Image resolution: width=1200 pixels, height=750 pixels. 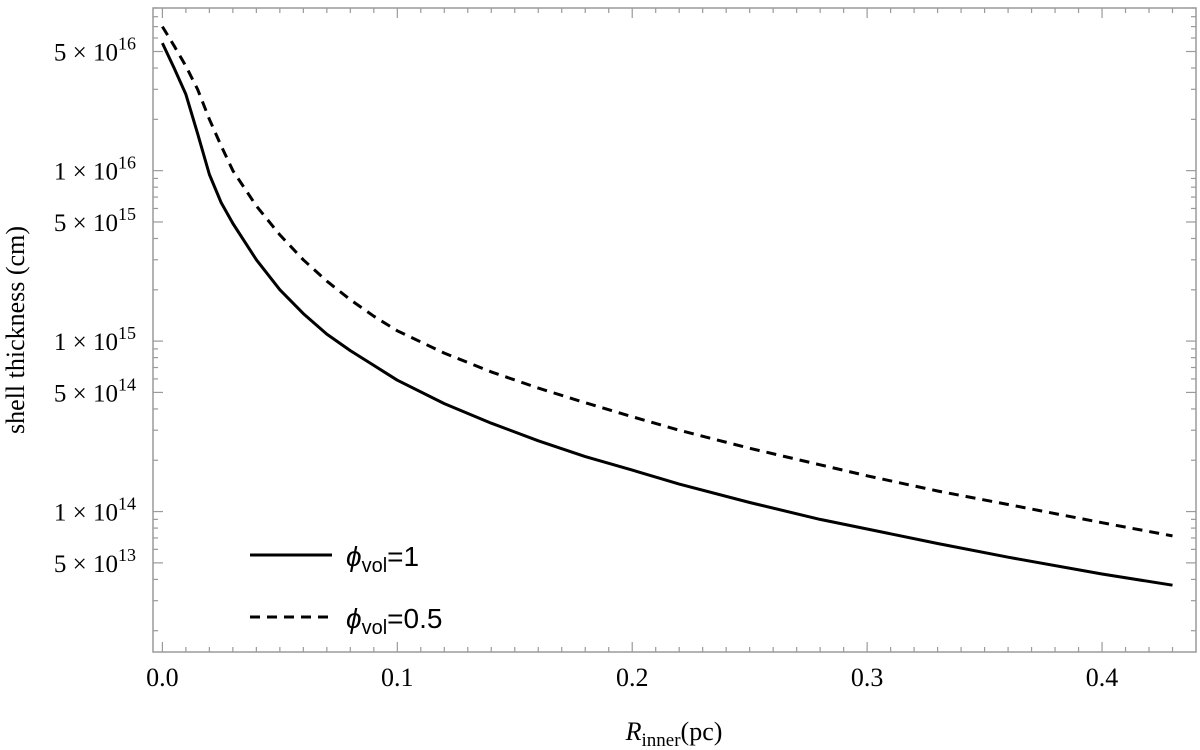 I want to click on legend: ϕvol=1 ϕvol=0.5, so click(x=346, y=590).